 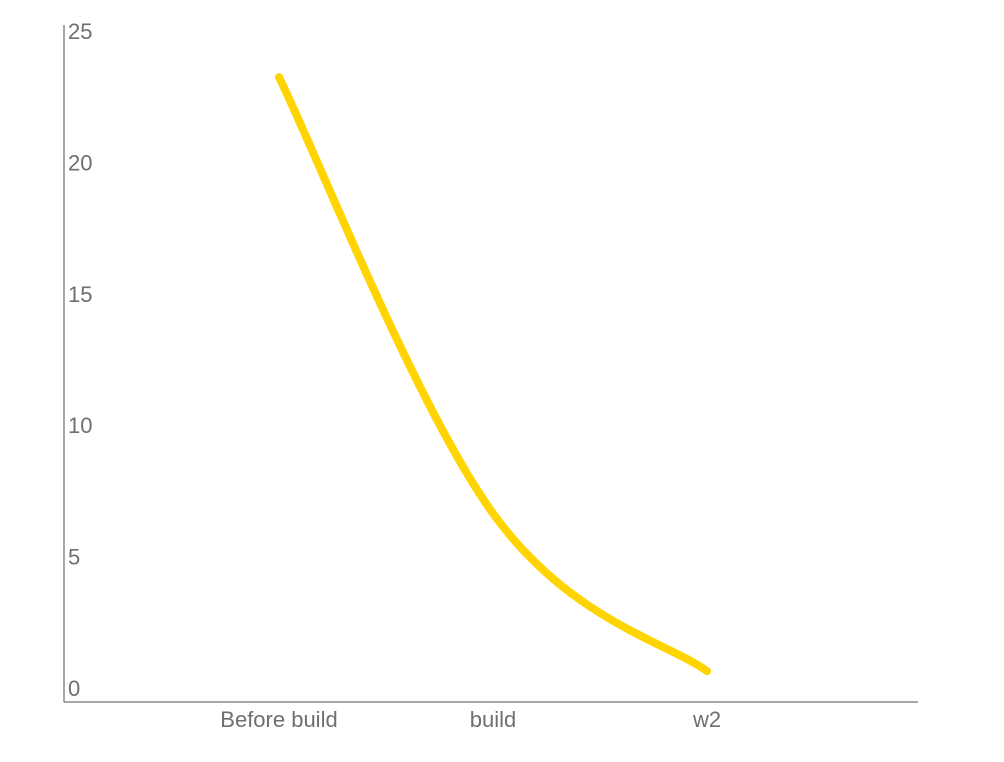 What do you see at coordinates (706, 719) in the screenshot?
I see `x-tick-label: w2` at bounding box center [706, 719].